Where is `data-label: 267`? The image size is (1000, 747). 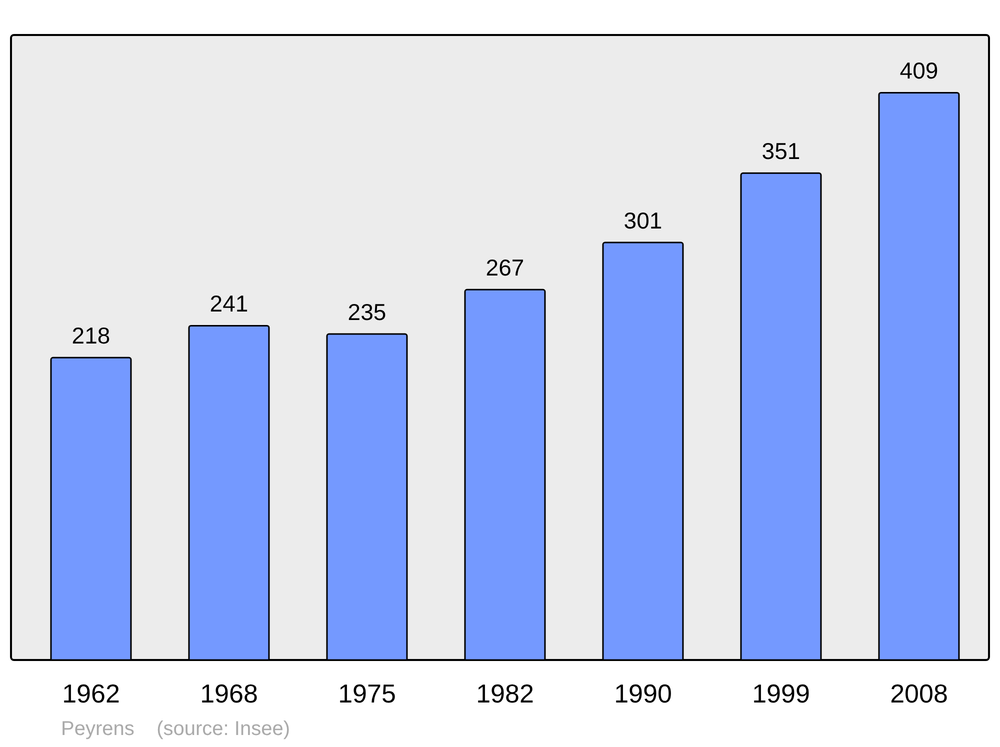
data-label: 267 is located at coordinates (505, 267).